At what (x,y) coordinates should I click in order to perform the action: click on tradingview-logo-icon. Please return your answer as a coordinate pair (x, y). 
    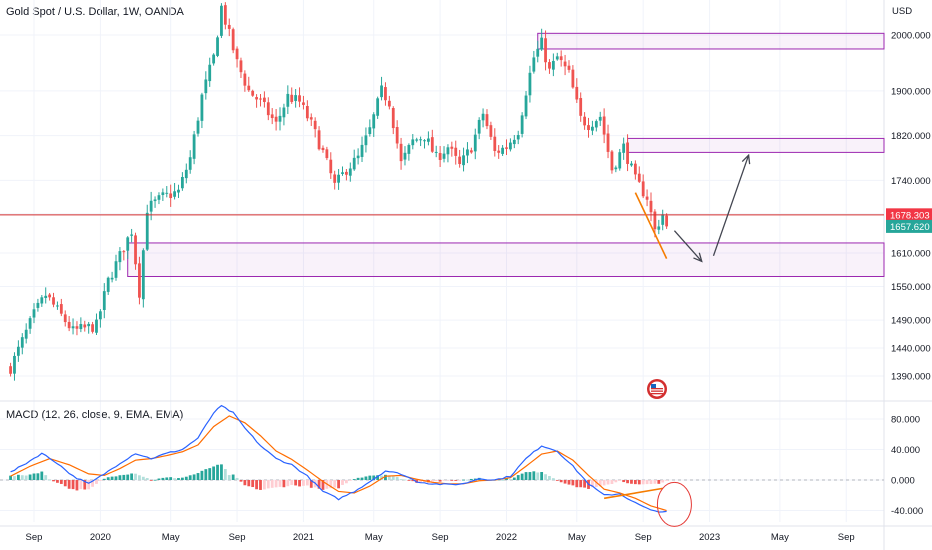
    Looking at the image, I should click on (657, 389).